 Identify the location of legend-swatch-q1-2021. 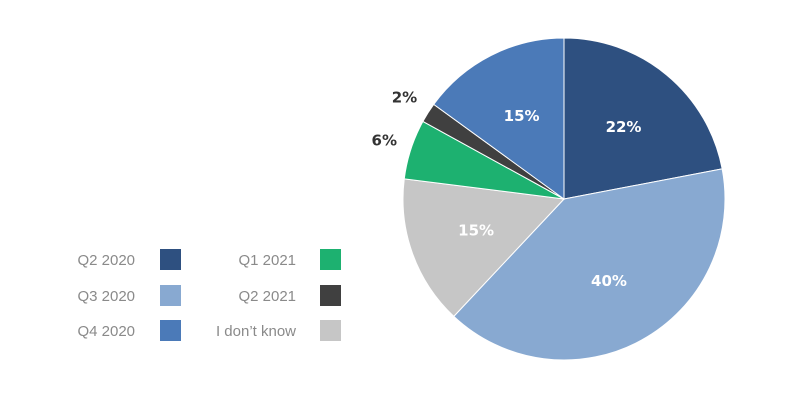
(330, 259).